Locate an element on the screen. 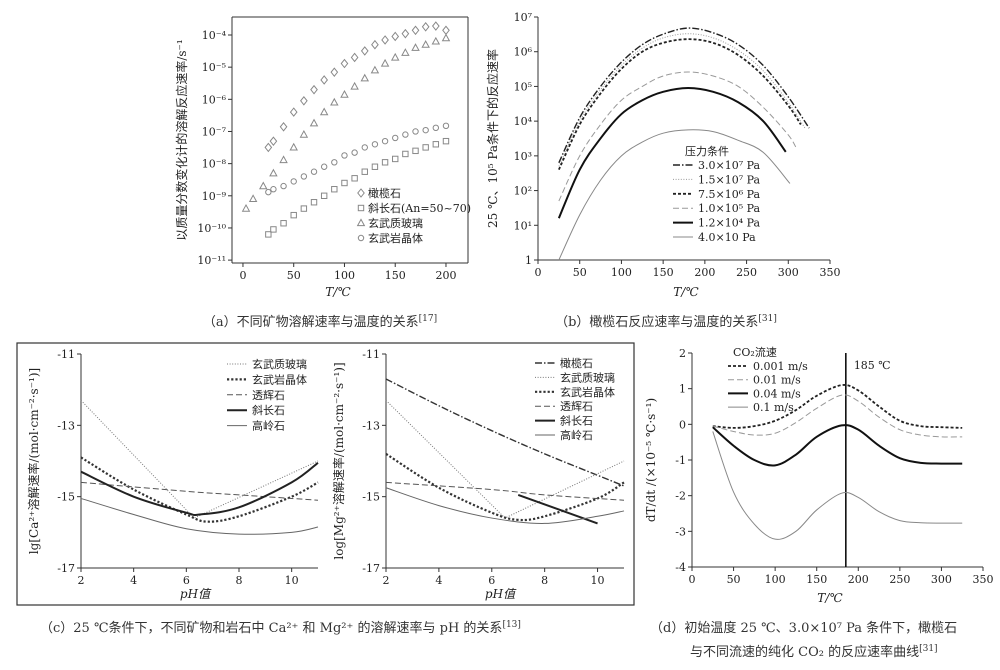 The image size is (1000, 670). x-tick-label: 250 is located at coordinates (899, 579).